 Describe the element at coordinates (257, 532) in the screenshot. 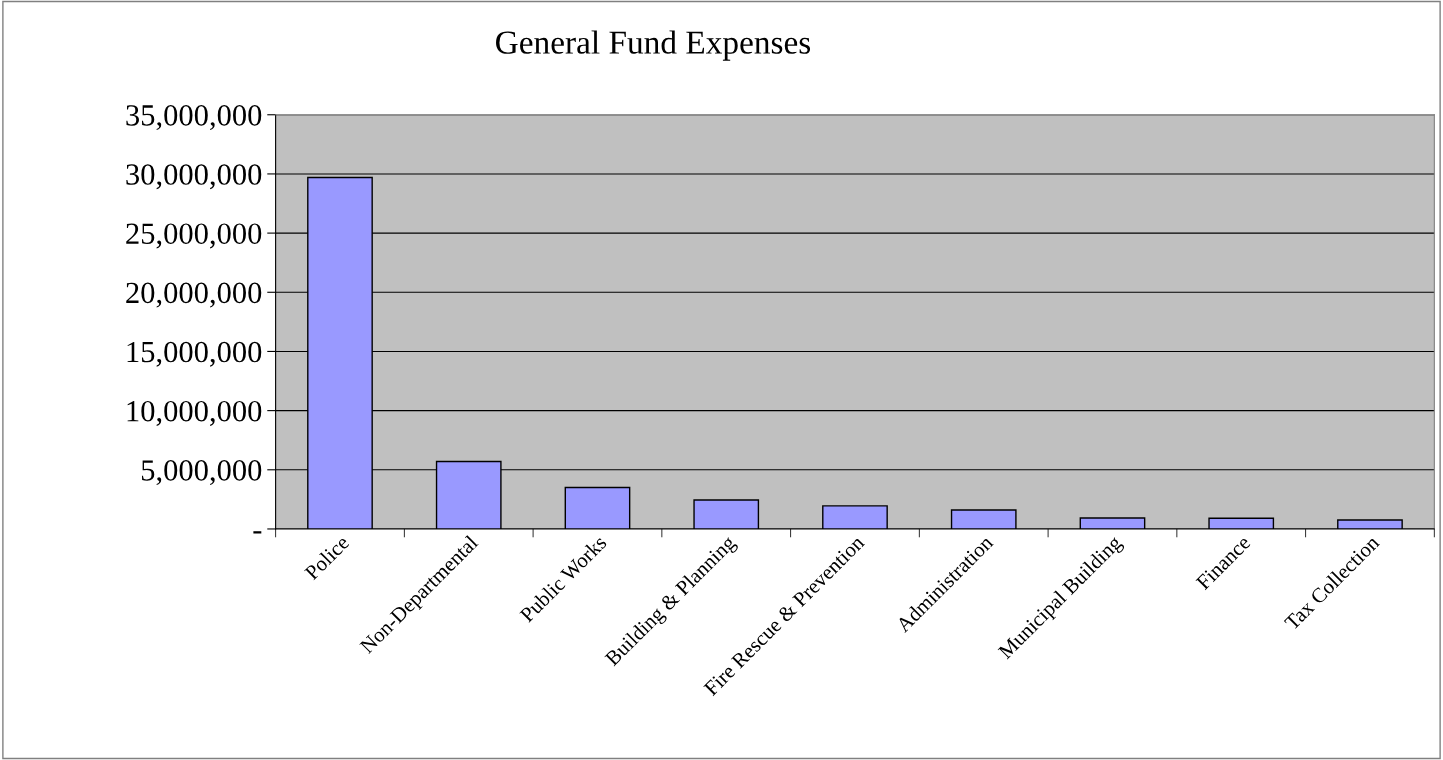

I see `y-tick-label: -` at that location.